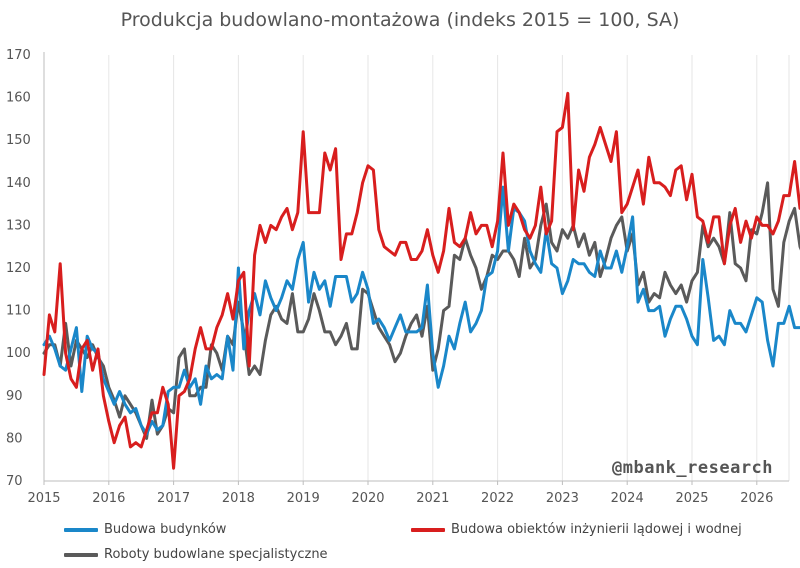 This screenshot has height=568, width=800. What do you see at coordinates (18, 353) in the screenshot?
I see `y-tick-label-100: 100` at bounding box center [18, 353].